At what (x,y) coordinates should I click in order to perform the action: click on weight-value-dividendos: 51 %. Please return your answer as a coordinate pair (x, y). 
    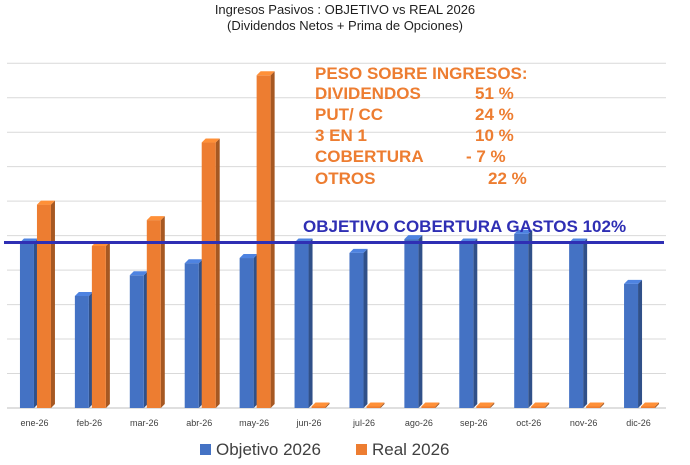
    Looking at the image, I should click on (494, 93).